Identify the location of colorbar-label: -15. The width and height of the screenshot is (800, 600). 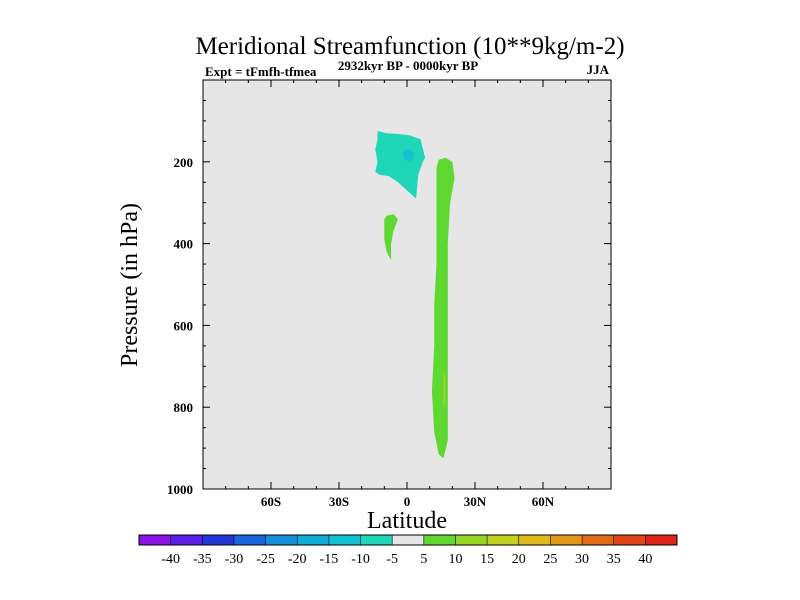
(329, 559).